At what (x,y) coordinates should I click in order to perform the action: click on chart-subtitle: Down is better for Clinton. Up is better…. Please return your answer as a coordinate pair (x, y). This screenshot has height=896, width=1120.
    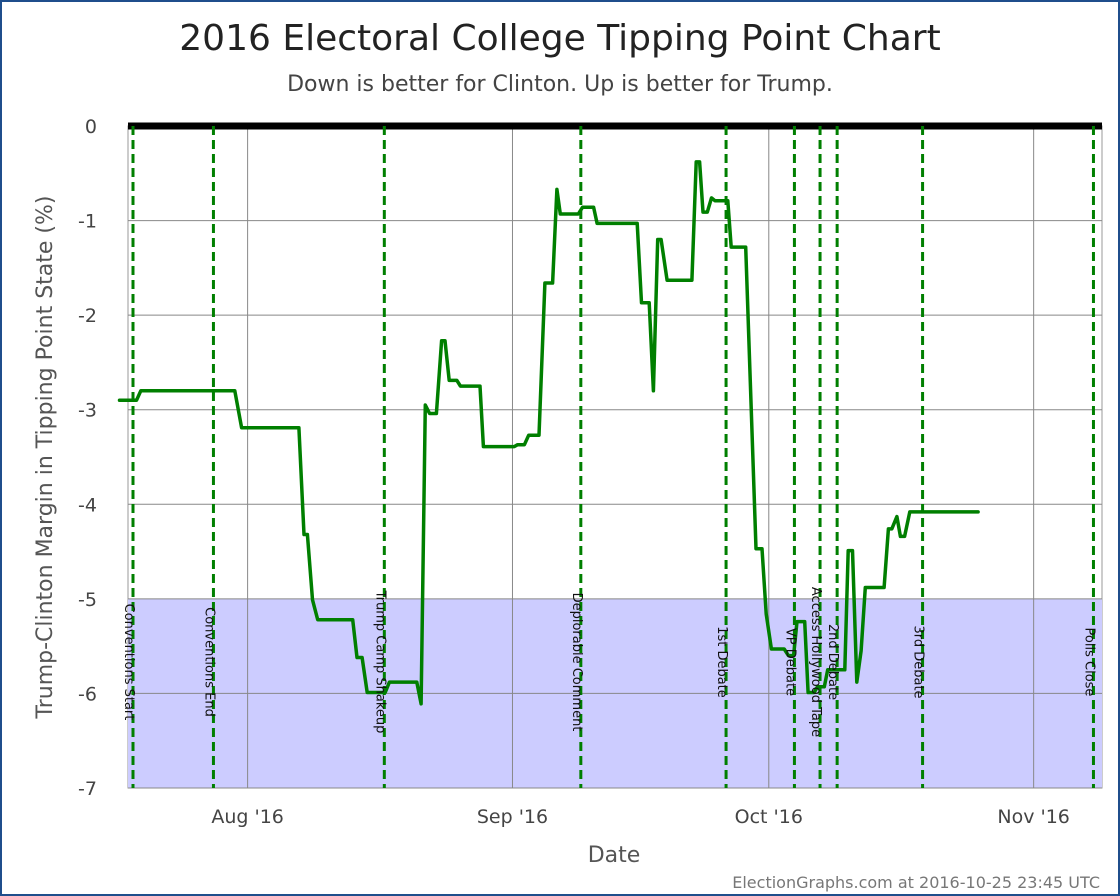
    Looking at the image, I should click on (560, 84).